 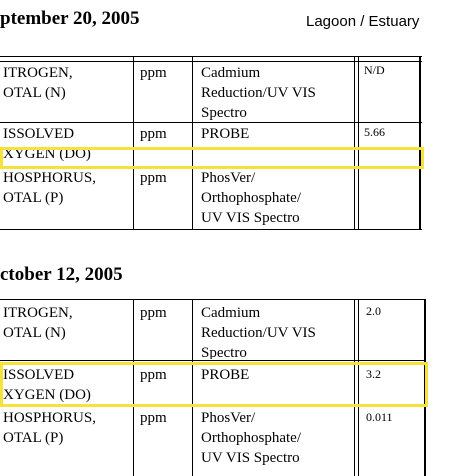 I want to click on site-label: Lagoon / Estuary, so click(x=363, y=21).